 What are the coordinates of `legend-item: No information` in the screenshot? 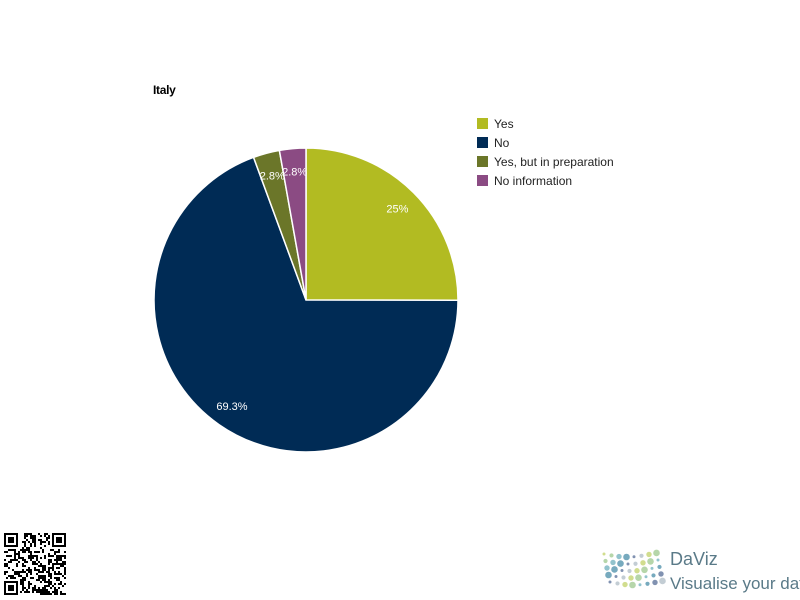 It's located at (545, 180).